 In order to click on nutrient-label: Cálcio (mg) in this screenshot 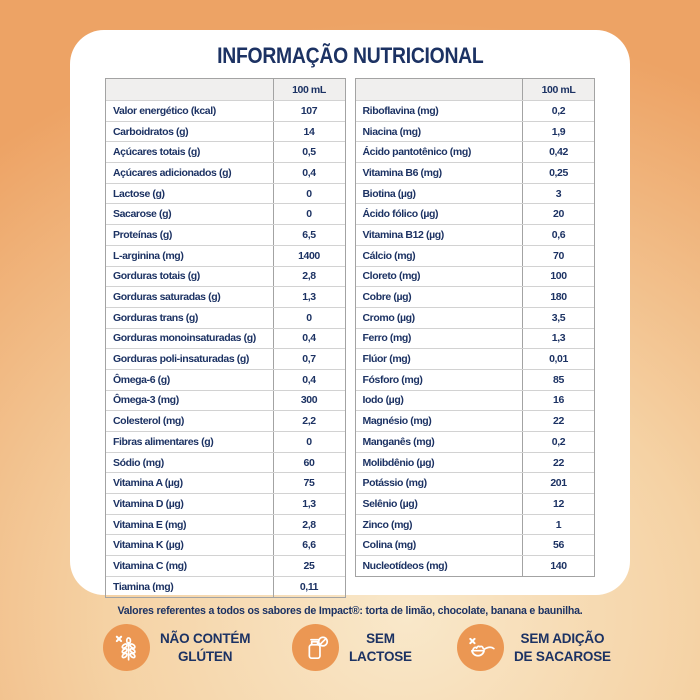, I will do `click(389, 255)`.